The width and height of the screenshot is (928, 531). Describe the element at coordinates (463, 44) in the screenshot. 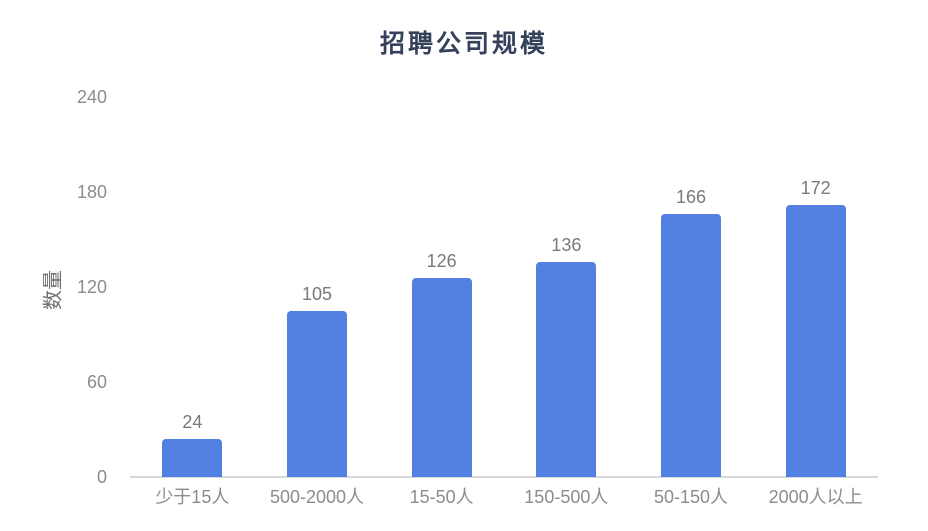

I see `chart-title: 招聘公司规模` at that location.